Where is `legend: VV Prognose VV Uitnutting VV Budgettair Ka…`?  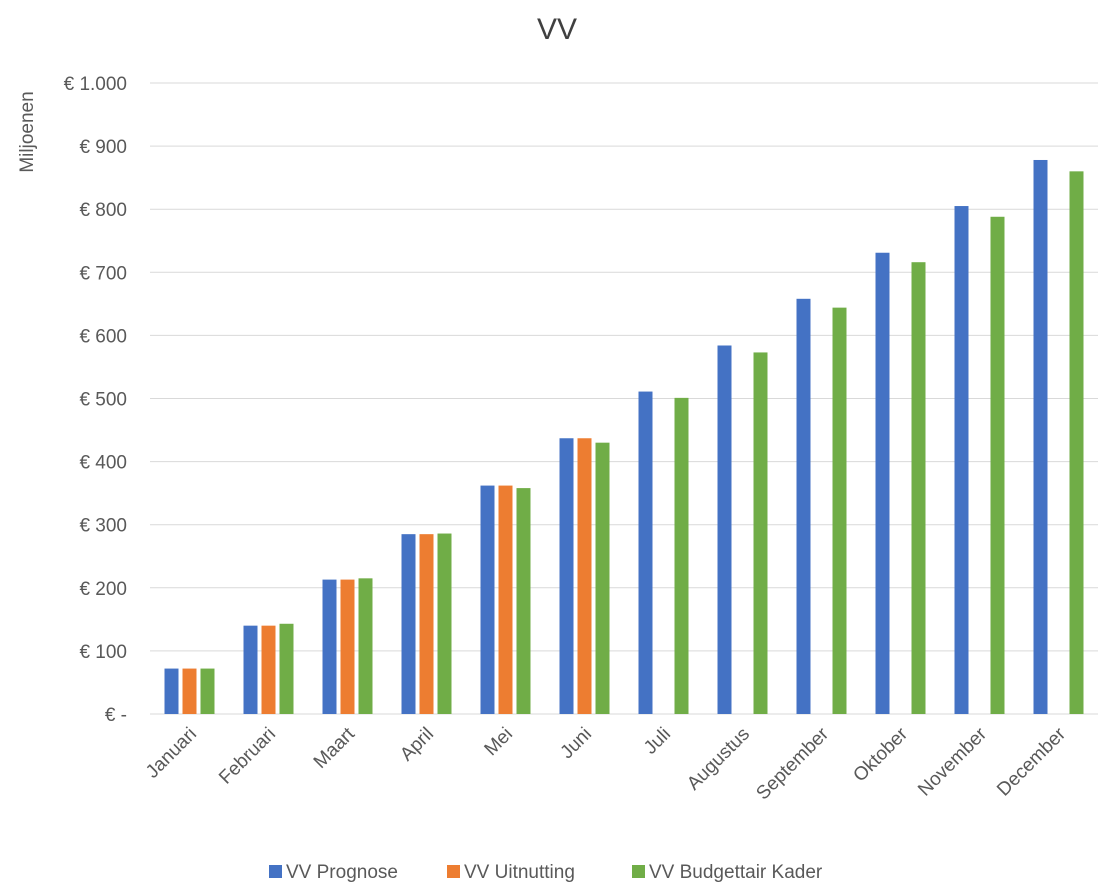 legend: VV Prognose VV Uitnutting VV Budgettair Ka… is located at coordinates (546, 872).